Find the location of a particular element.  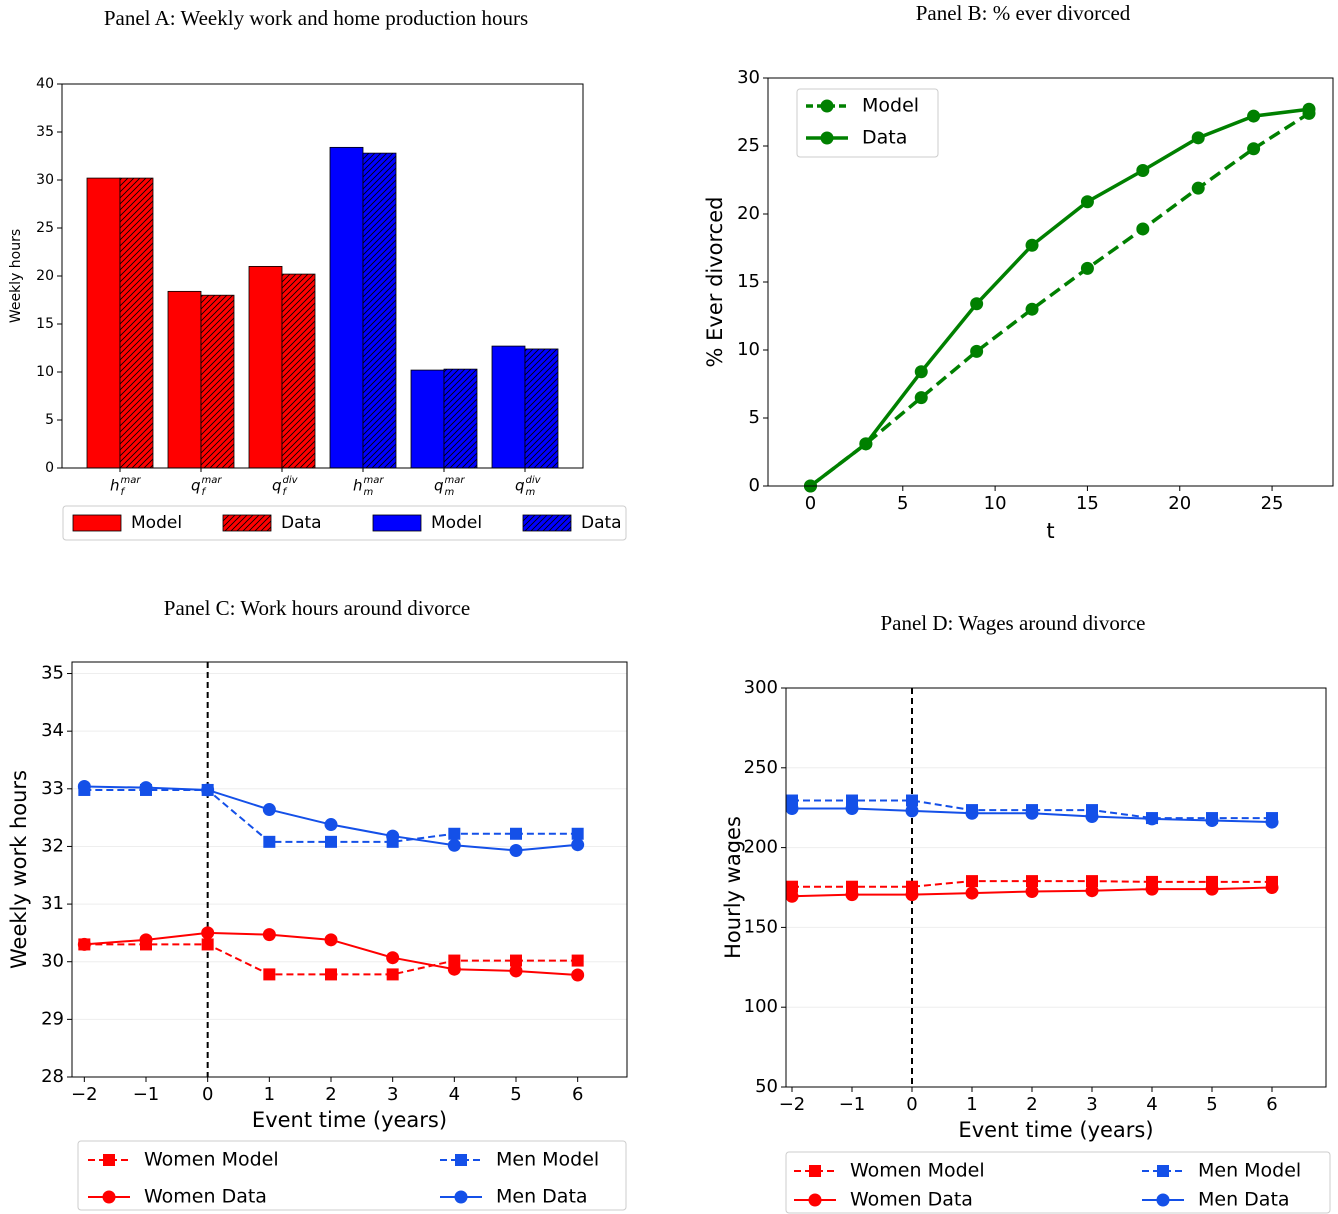

x-tick-label: 25 is located at coordinates (1272, 503).